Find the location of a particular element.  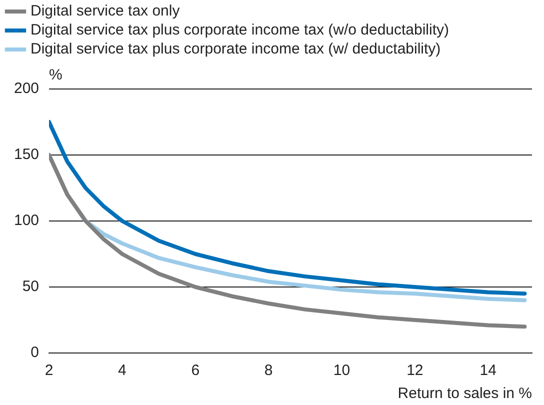

y-tick-label: 0 is located at coordinates (35, 353).